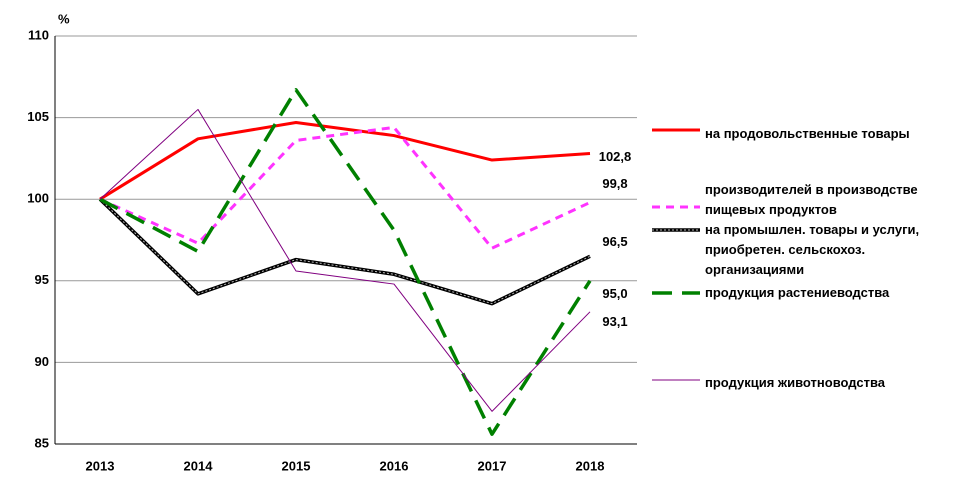 This screenshot has height=479, width=956. What do you see at coordinates (614, 293) in the screenshot?
I see `value-label: 95,0` at bounding box center [614, 293].